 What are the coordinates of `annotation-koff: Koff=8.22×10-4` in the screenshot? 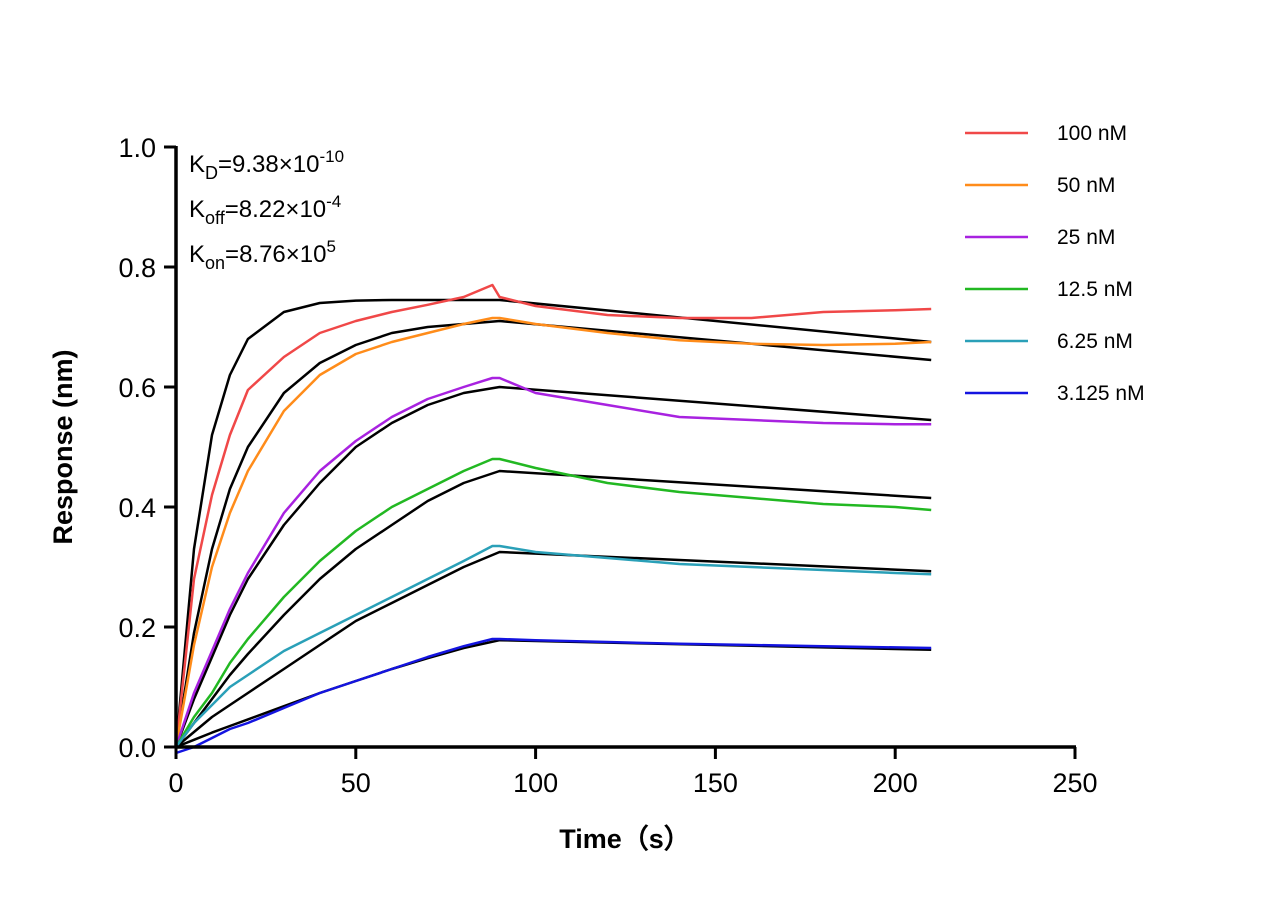 It's located at (265, 210).